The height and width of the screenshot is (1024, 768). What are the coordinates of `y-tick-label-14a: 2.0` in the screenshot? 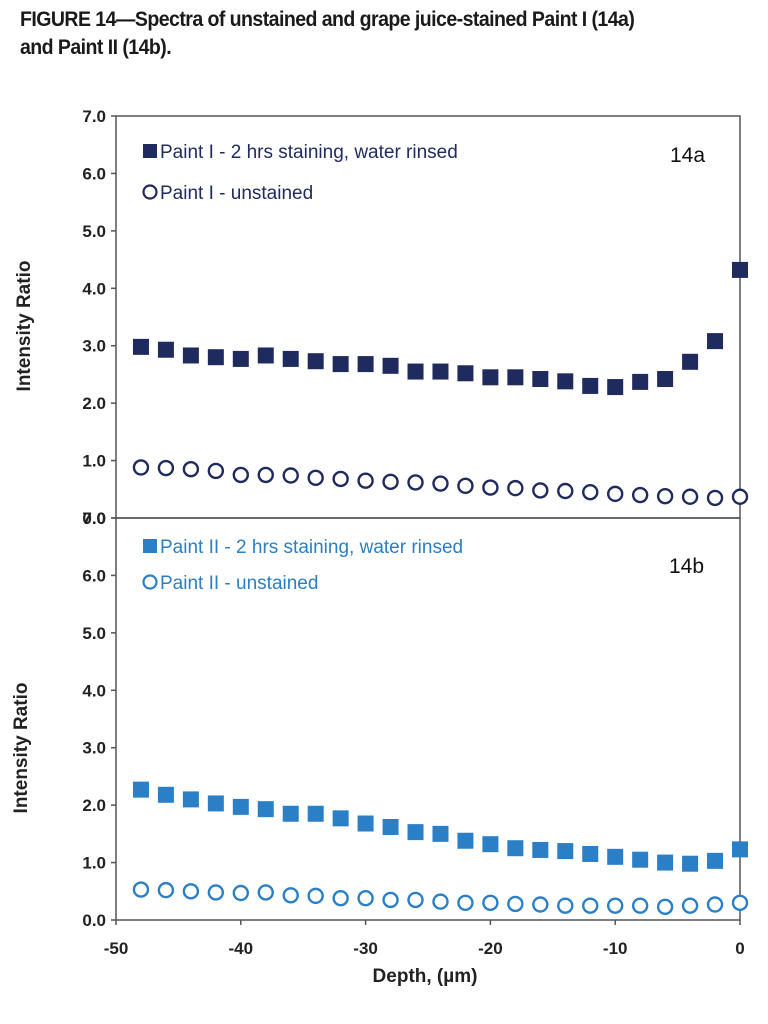 It's located at (94, 403).